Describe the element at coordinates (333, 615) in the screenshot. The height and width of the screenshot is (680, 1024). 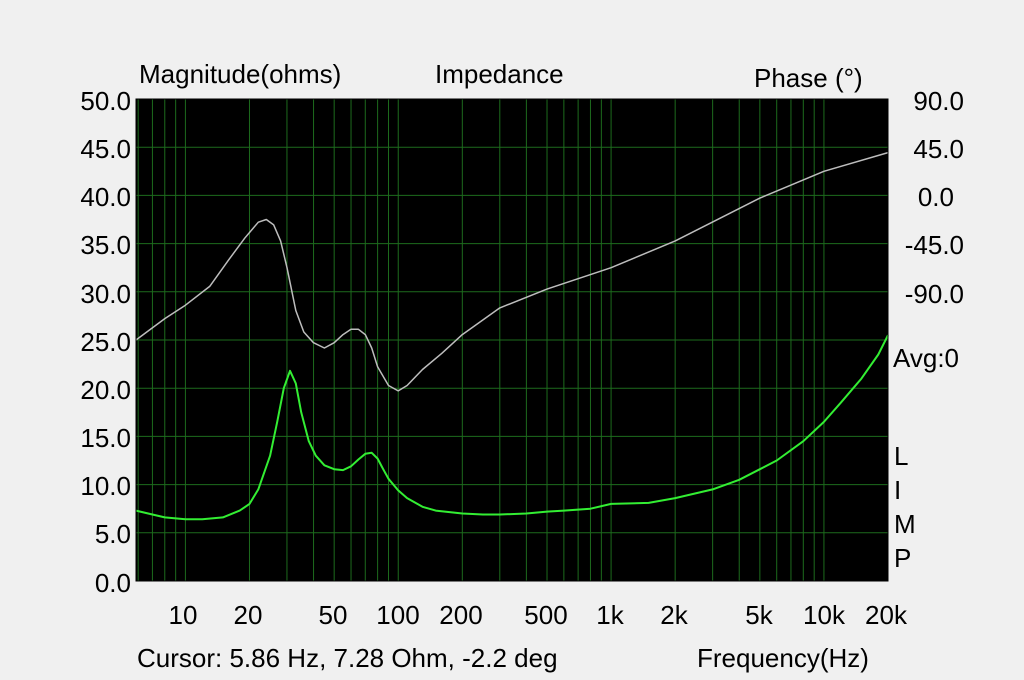
I see `x-tick-label: 50` at that location.